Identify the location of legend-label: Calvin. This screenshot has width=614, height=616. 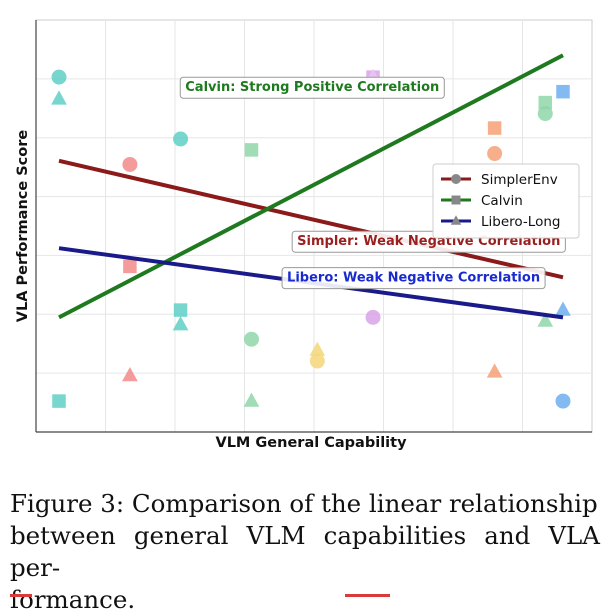
(502, 201).